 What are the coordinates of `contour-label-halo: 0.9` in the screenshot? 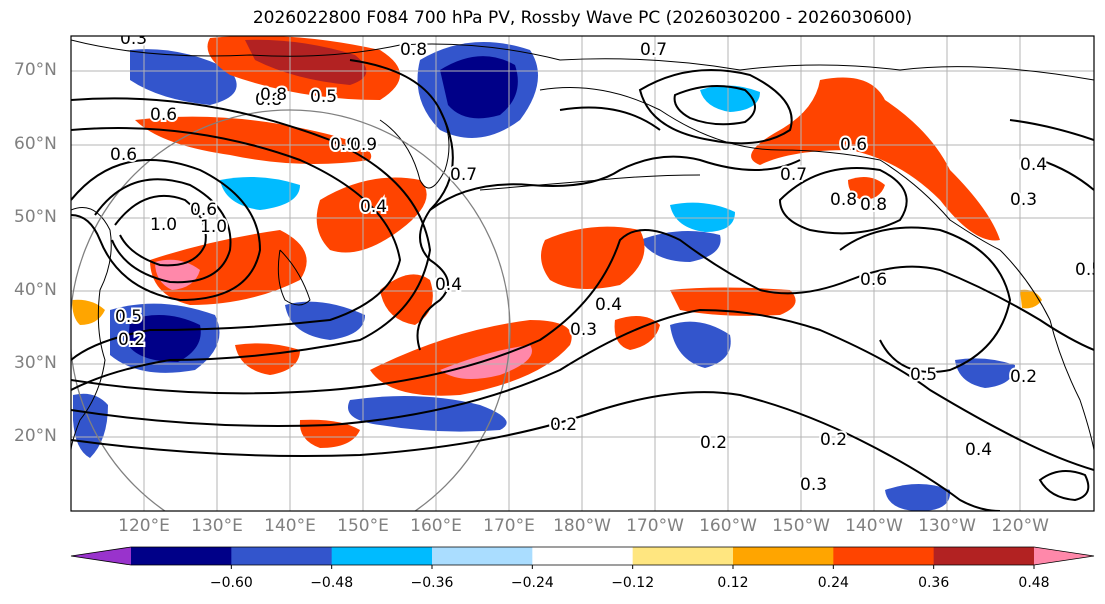 It's located at (343, 145).